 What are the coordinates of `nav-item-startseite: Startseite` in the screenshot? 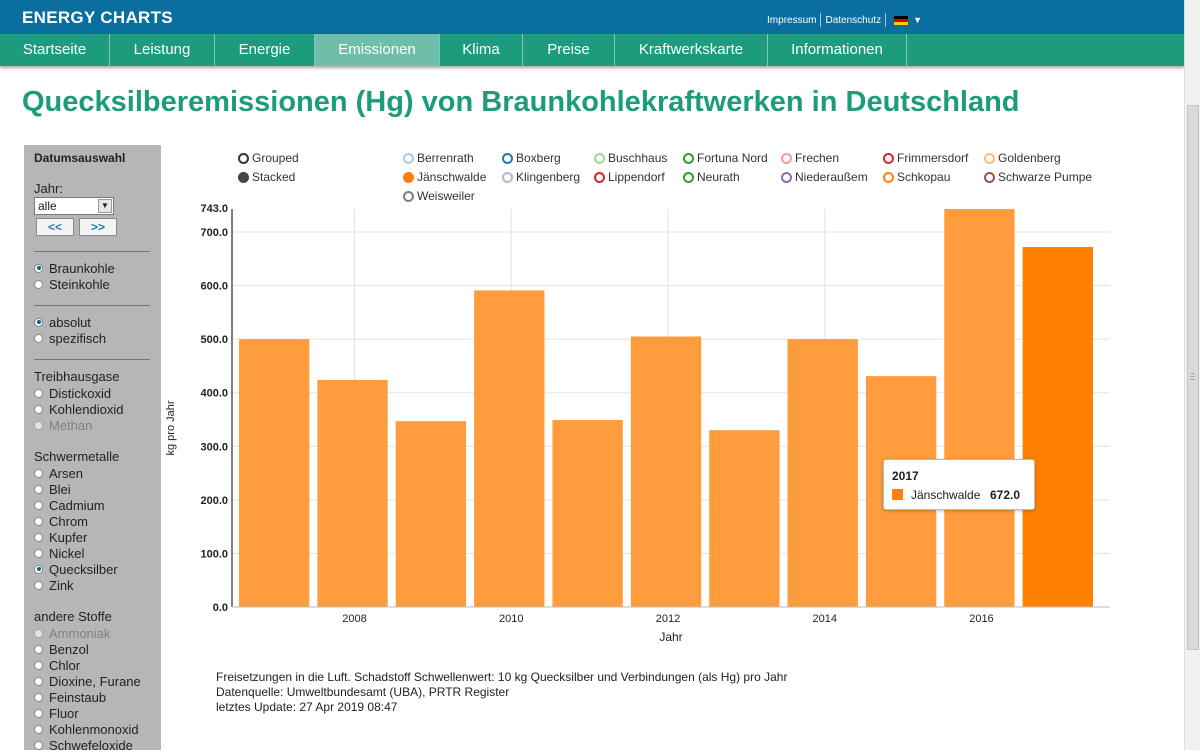 It's located at (55, 50).